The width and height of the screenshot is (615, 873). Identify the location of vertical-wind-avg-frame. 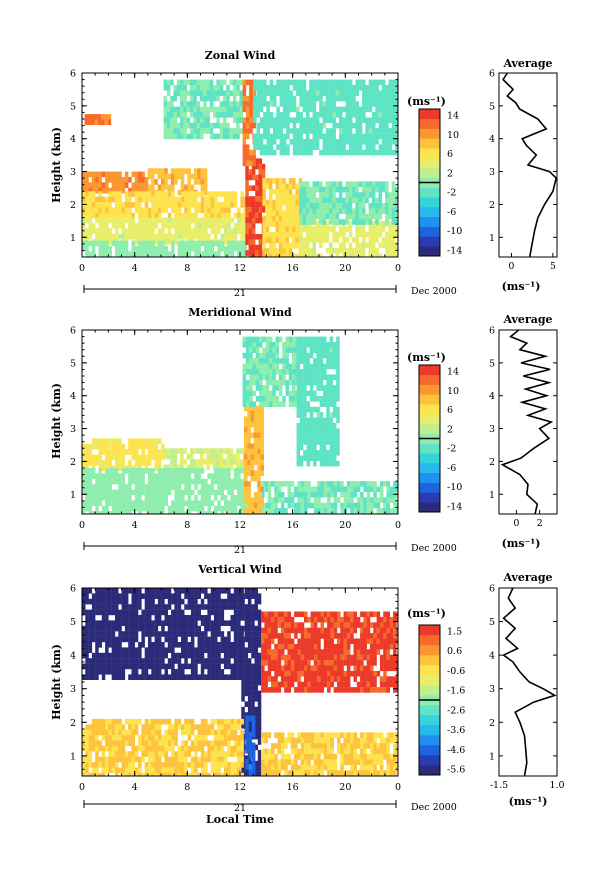
(528, 682).